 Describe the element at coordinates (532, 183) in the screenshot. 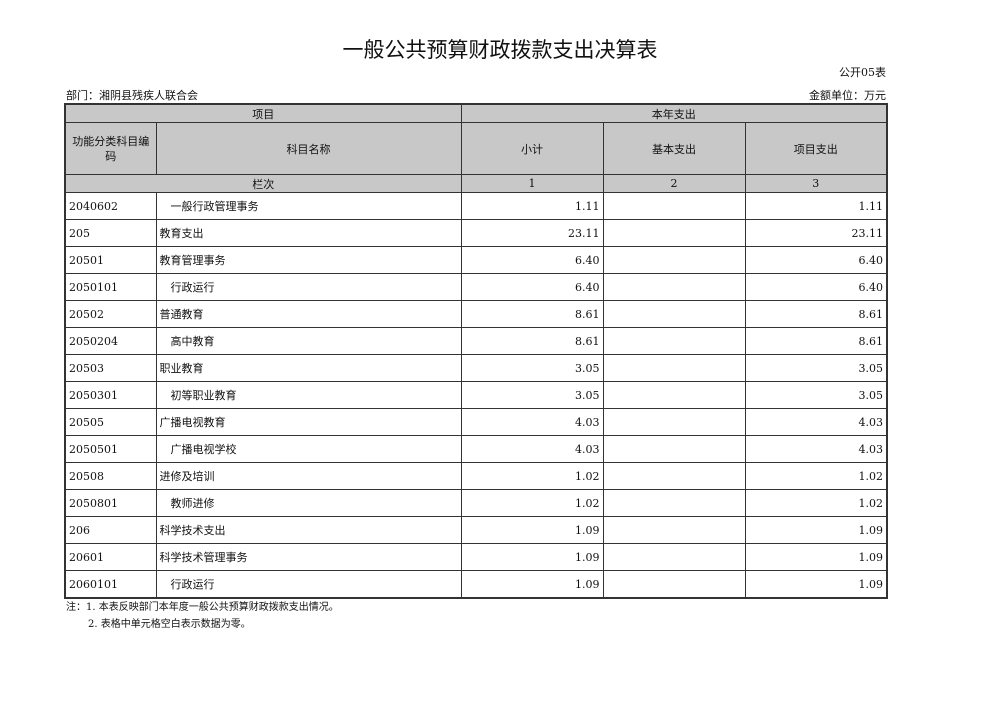

I see `col-index-1: 1` at that location.